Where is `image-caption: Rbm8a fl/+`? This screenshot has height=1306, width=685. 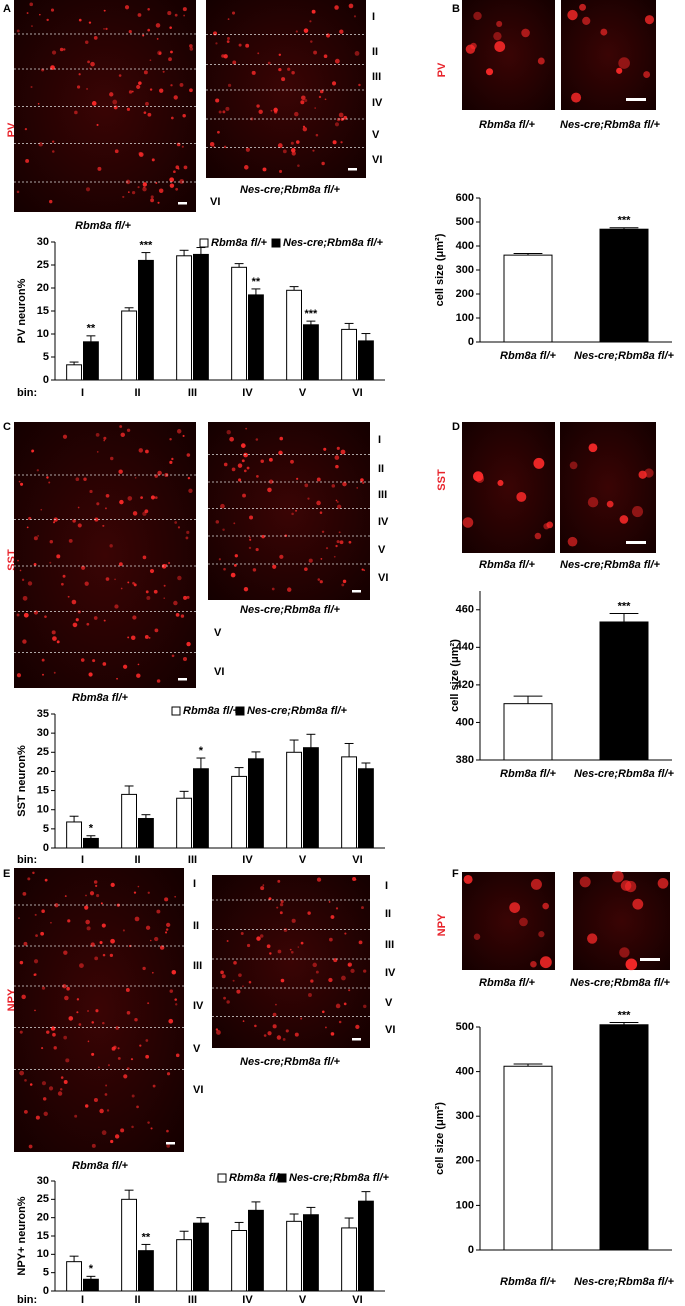
image-caption: Rbm8a fl/+ is located at coordinates (103, 226).